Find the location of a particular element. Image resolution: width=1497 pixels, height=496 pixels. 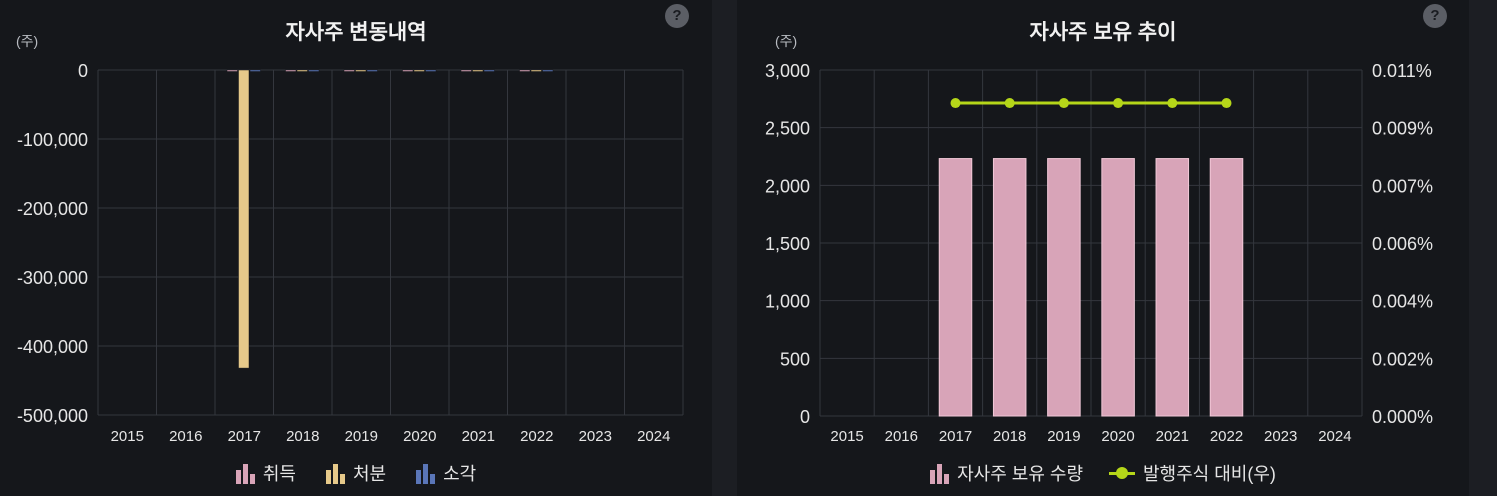

left-legend: 취득 처분 소각 is located at coordinates (356, 473).